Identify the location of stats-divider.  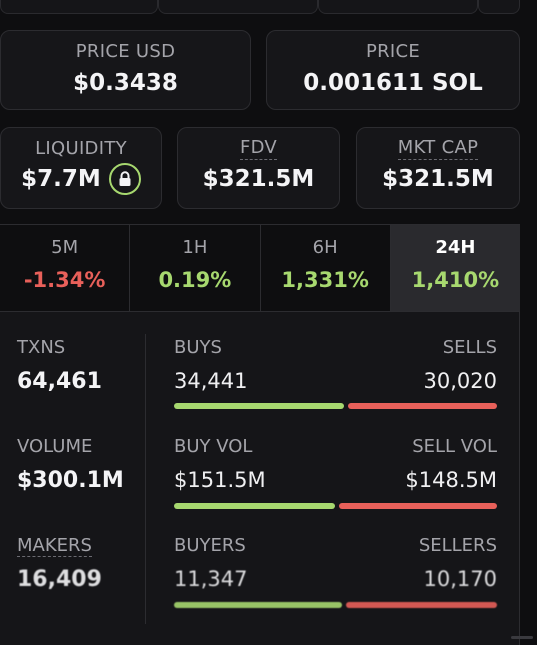
(145, 479).